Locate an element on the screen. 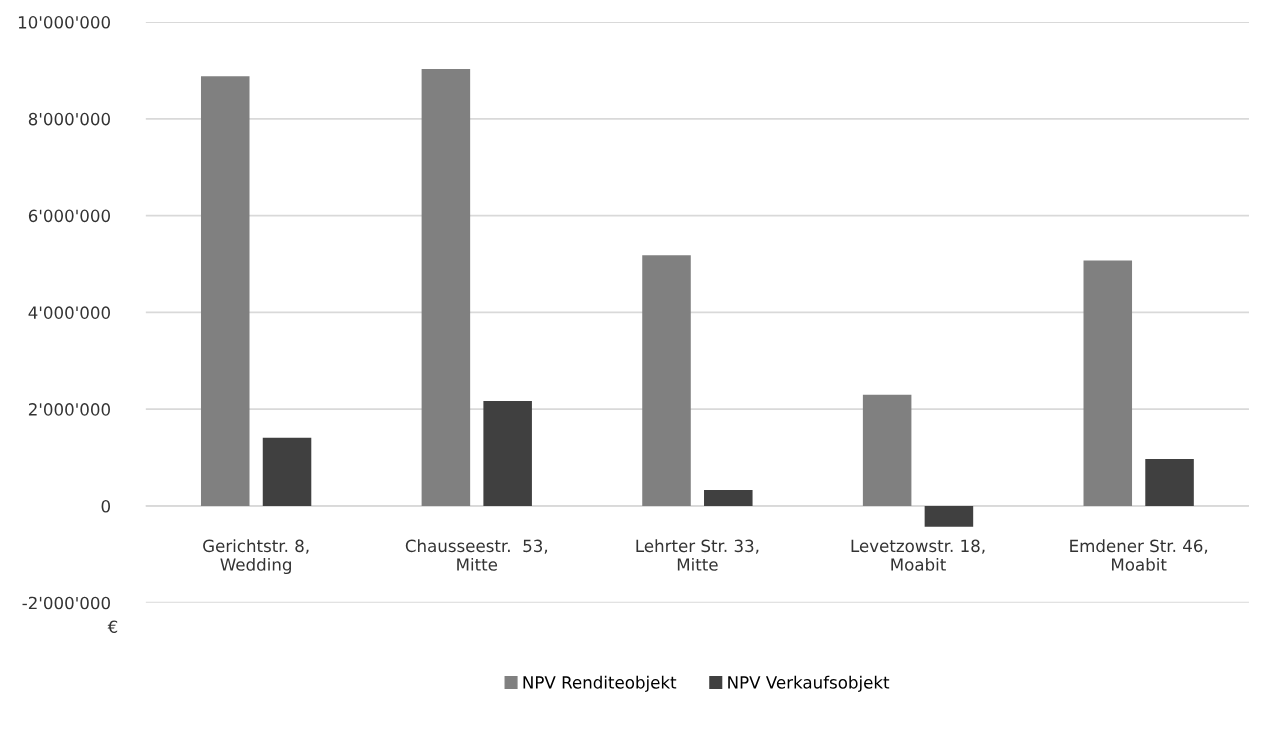  y-tick-label: 0 is located at coordinates (105, 506).